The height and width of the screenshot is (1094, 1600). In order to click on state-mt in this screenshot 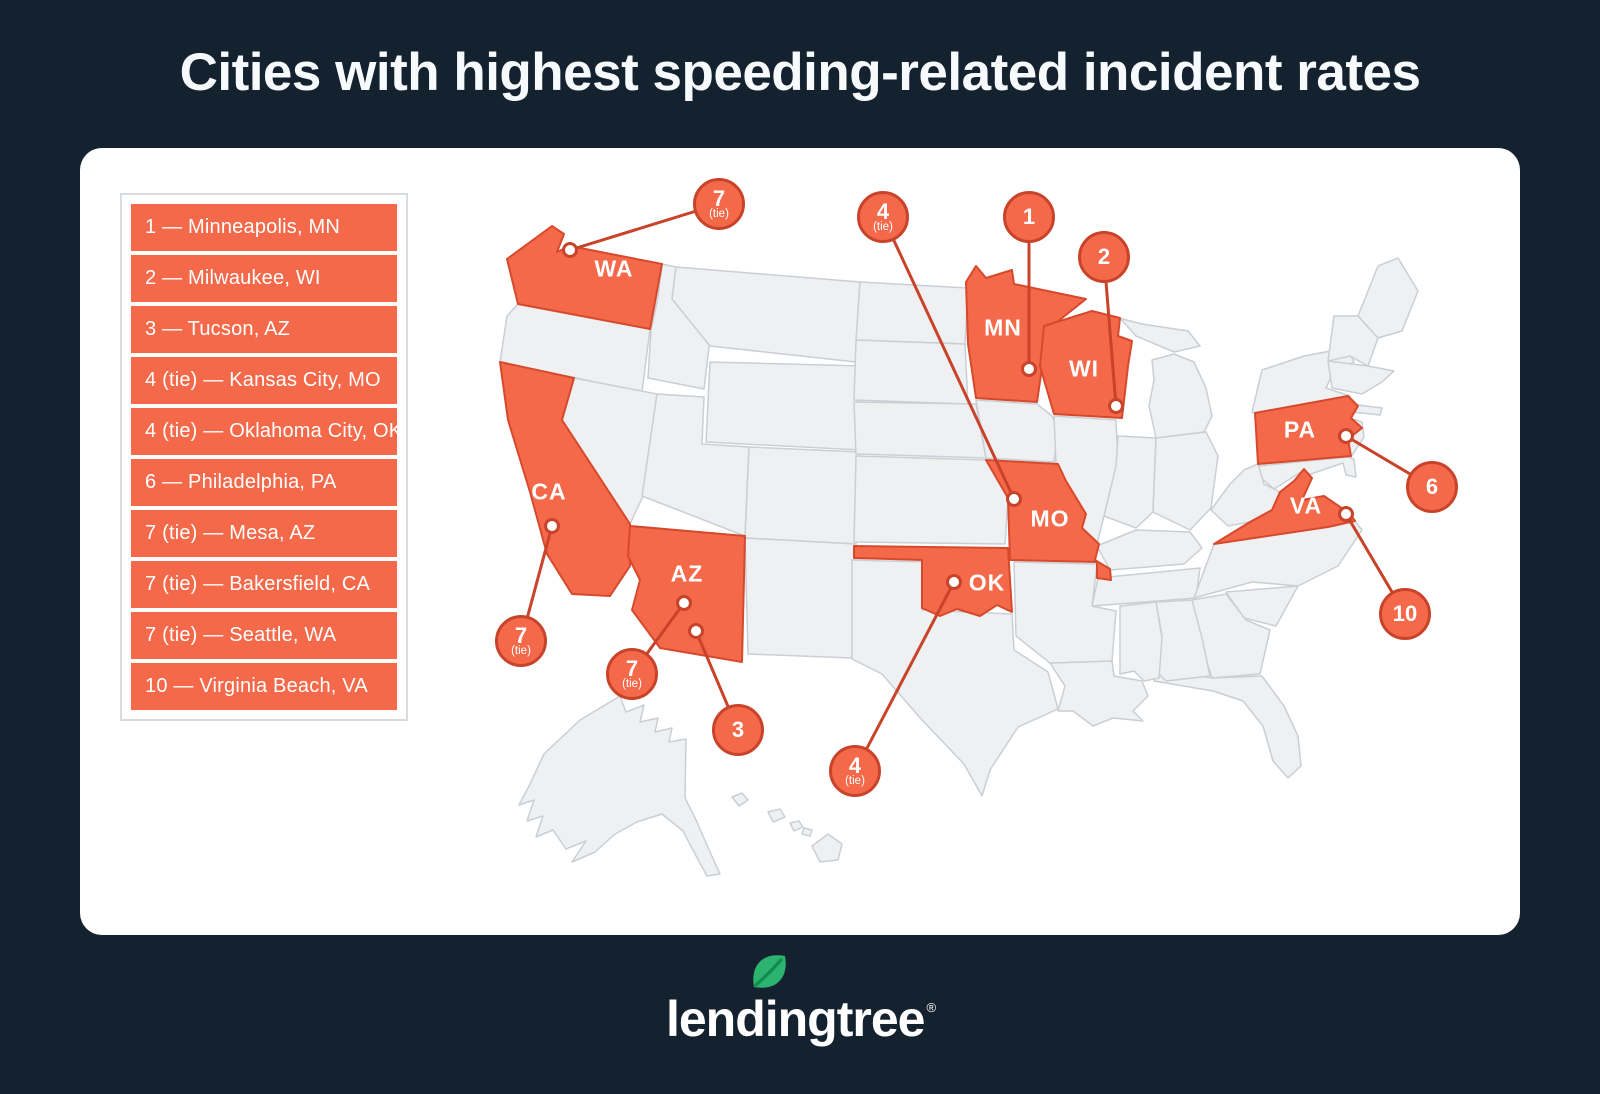, I will do `click(766, 314)`.